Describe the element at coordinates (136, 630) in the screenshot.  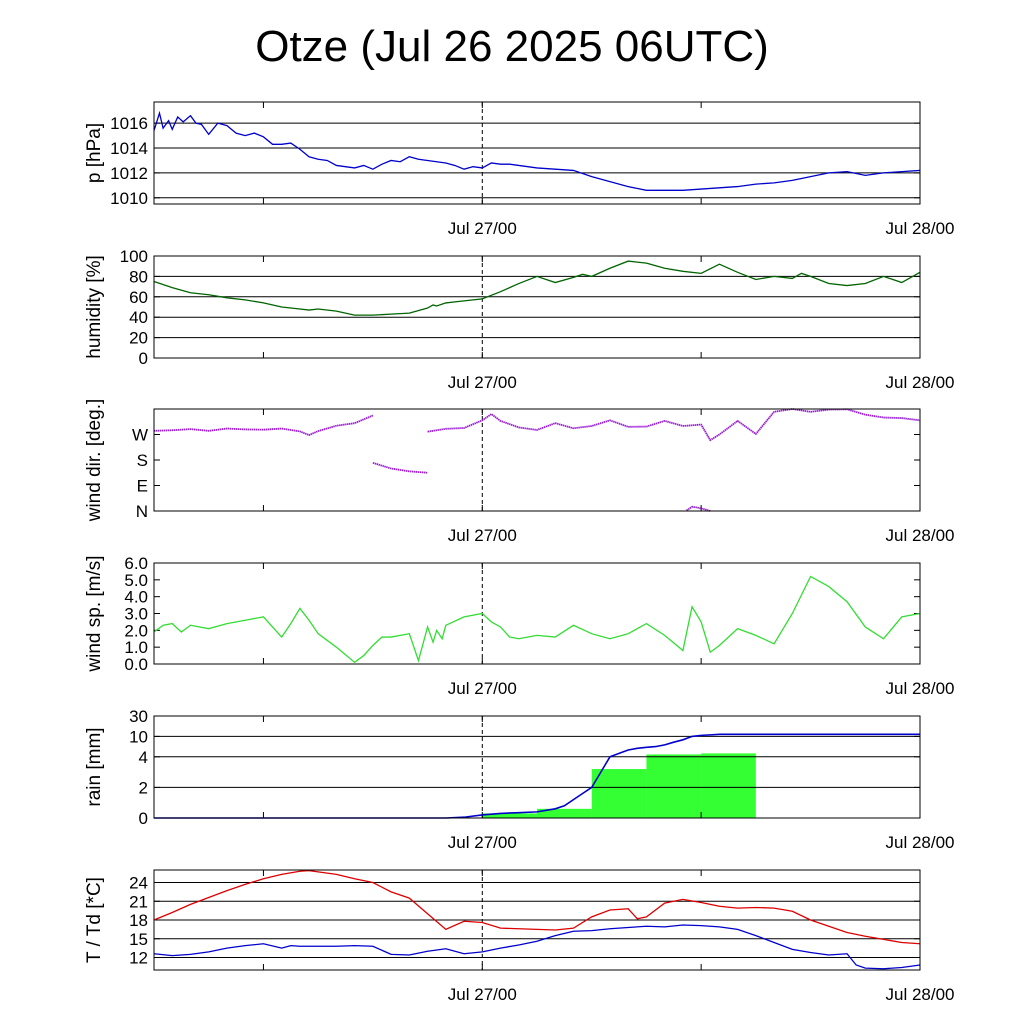
I see `ytick-label: 2.0` at that location.